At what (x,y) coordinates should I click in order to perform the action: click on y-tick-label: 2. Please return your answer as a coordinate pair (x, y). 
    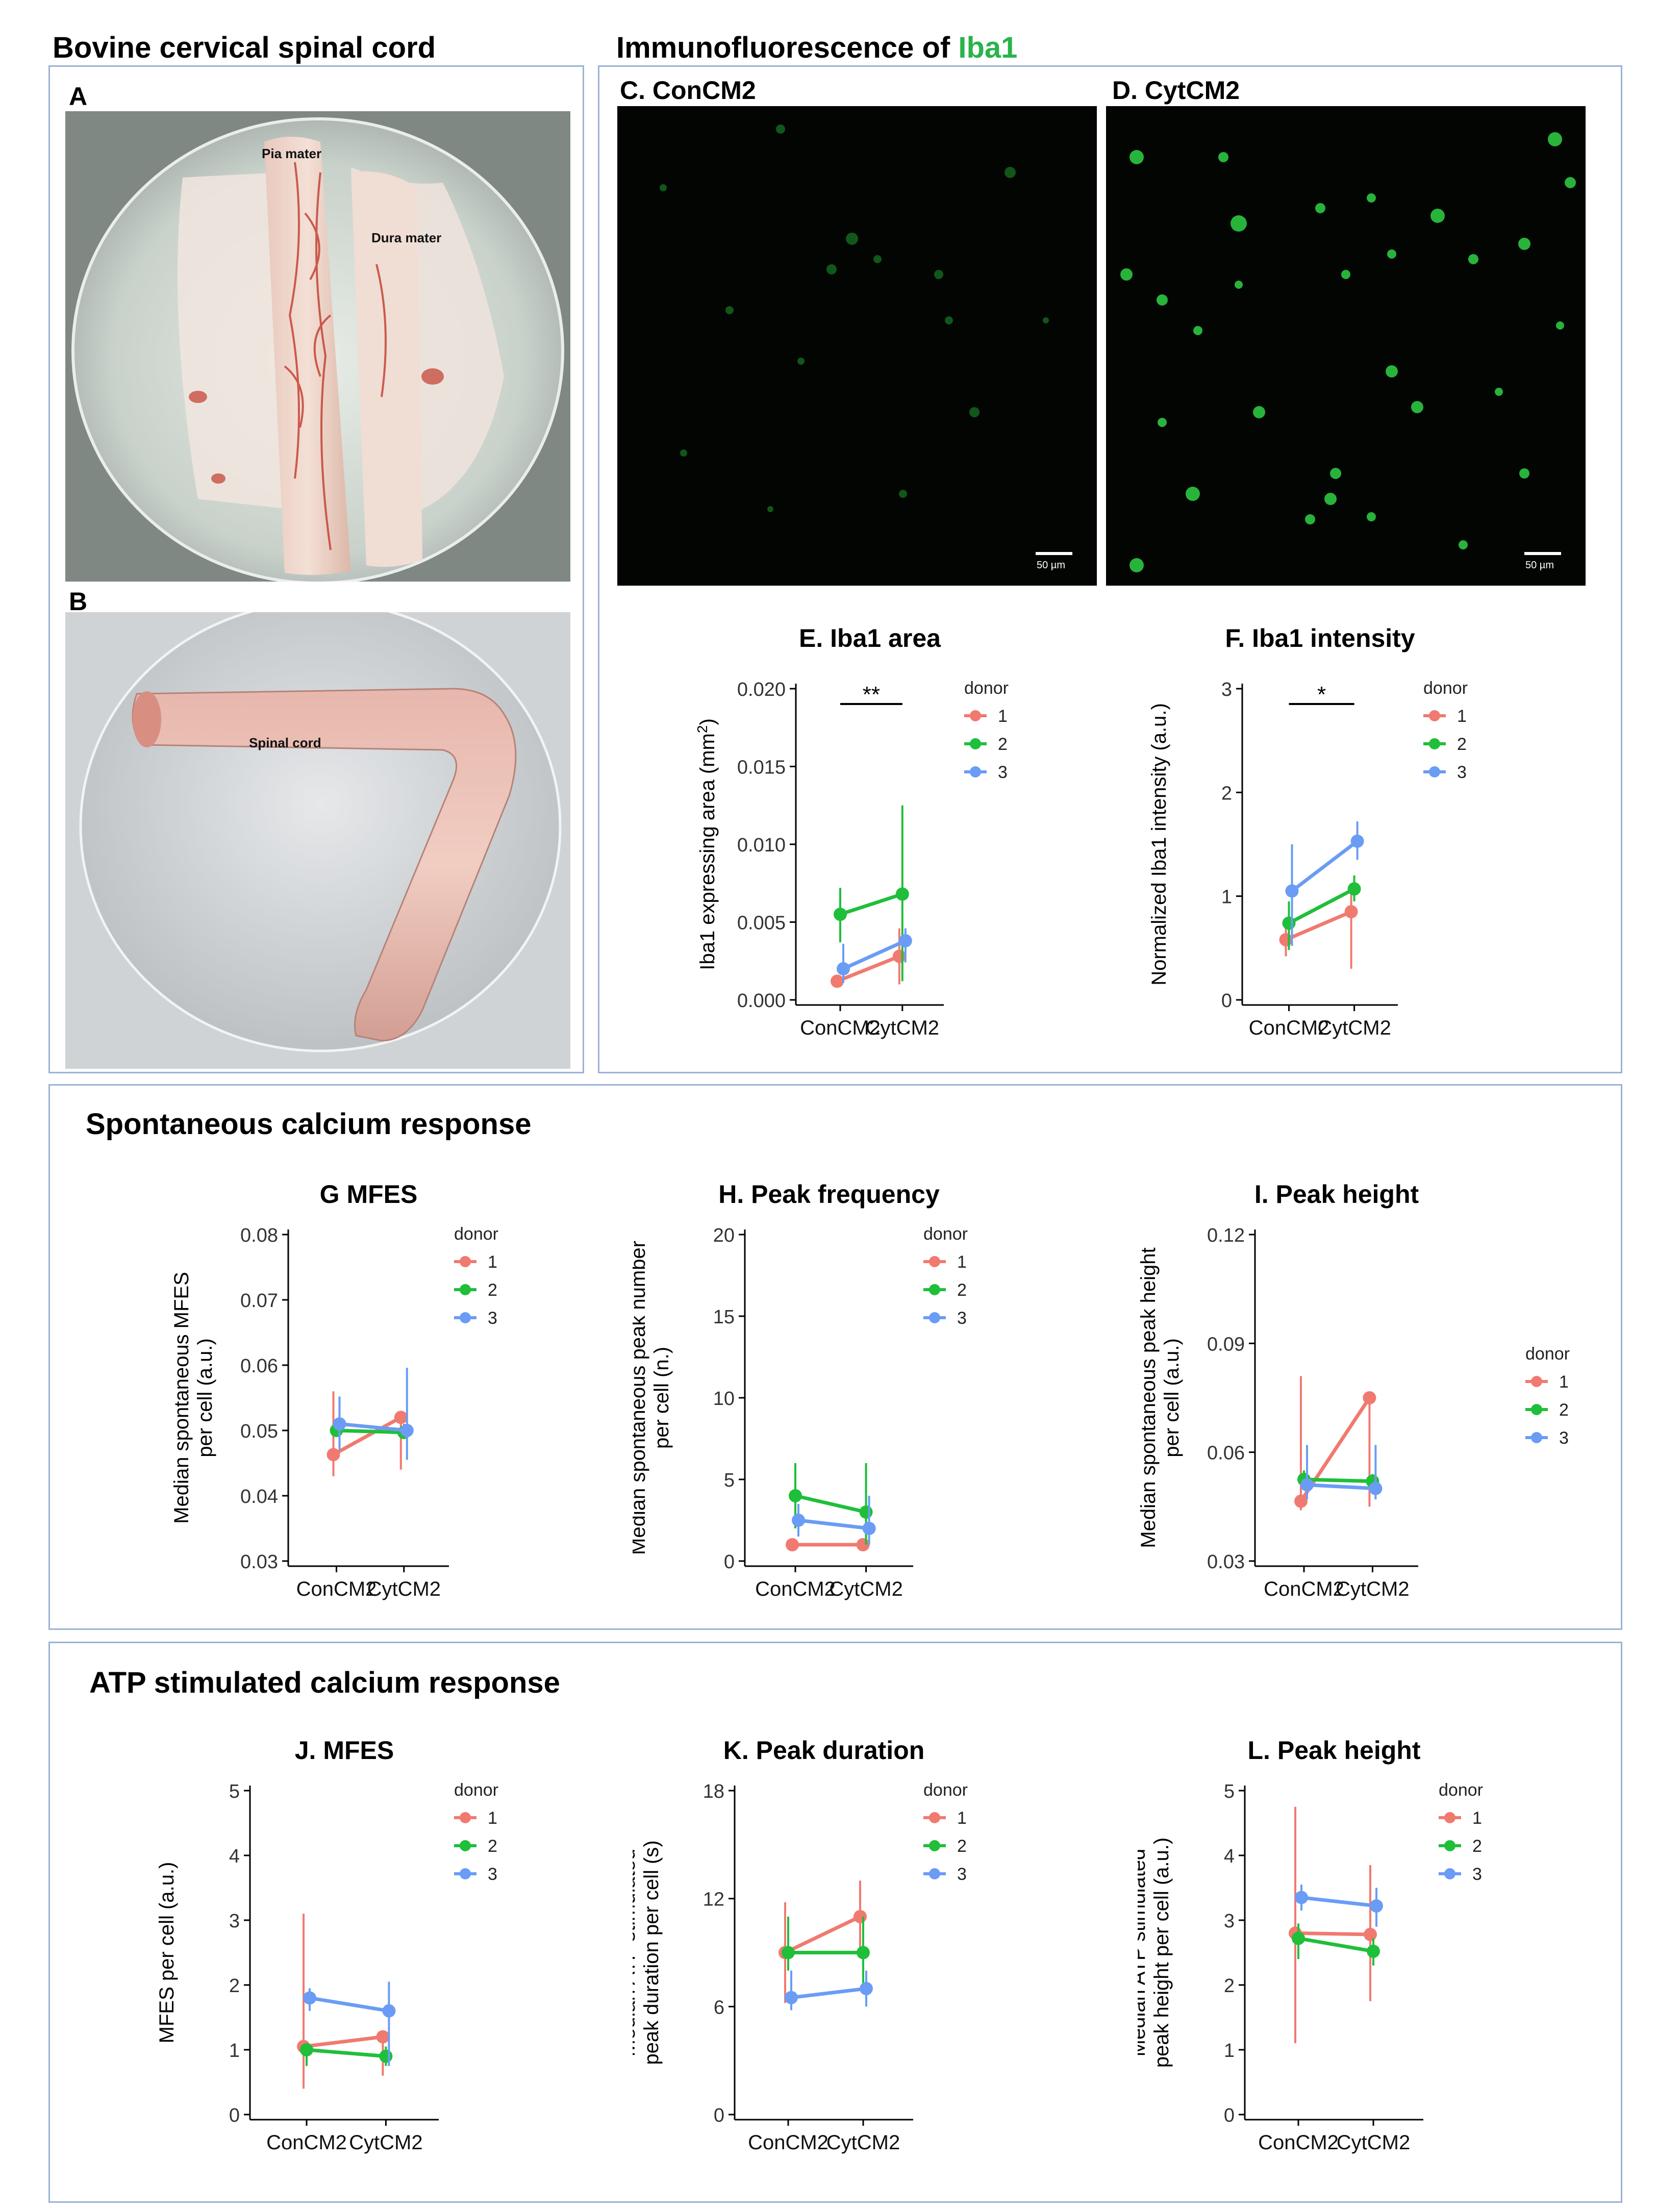
    Looking at the image, I should click on (1226, 793).